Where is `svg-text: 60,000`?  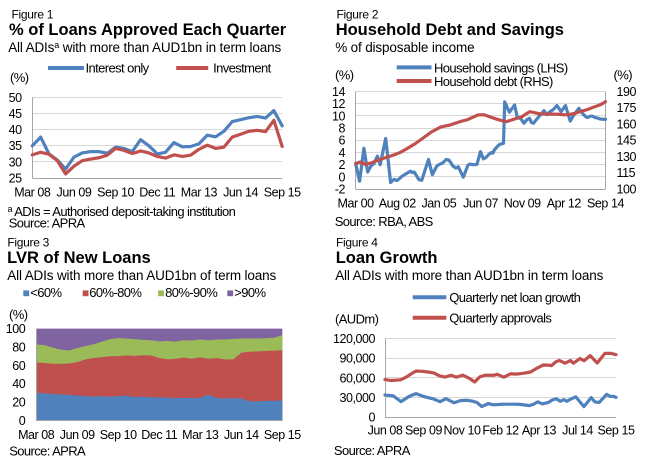
svg-text: 60,000 is located at coordinates (357, 378).